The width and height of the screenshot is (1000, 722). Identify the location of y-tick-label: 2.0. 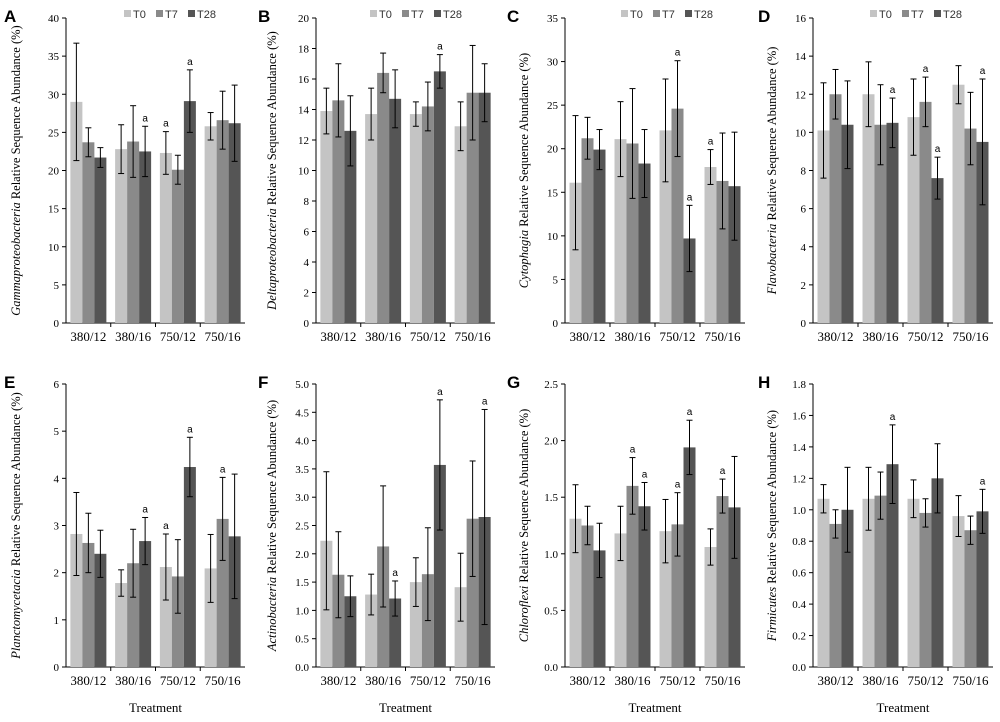
(551, 442).